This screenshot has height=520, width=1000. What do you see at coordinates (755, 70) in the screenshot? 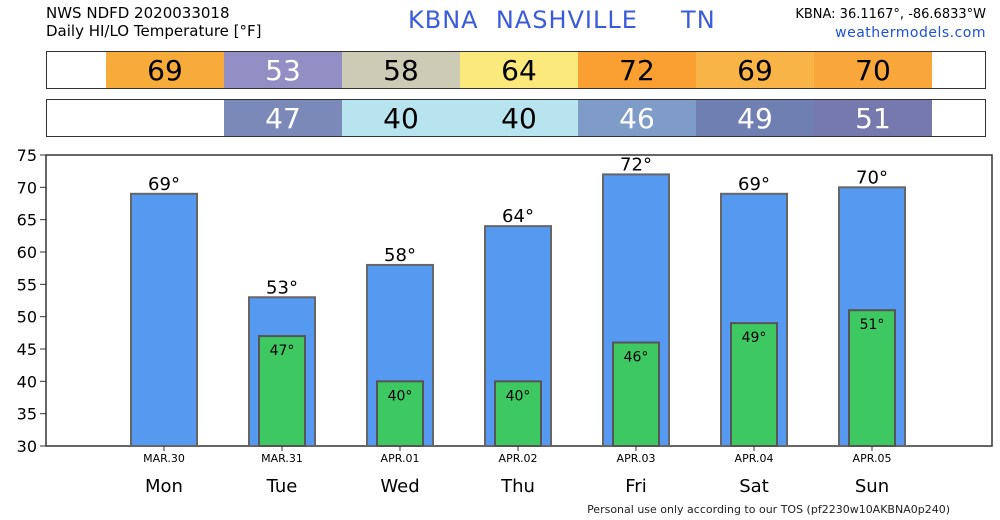
I see `hi-strip-cell-5: 69` at bounding box center [755, 70].